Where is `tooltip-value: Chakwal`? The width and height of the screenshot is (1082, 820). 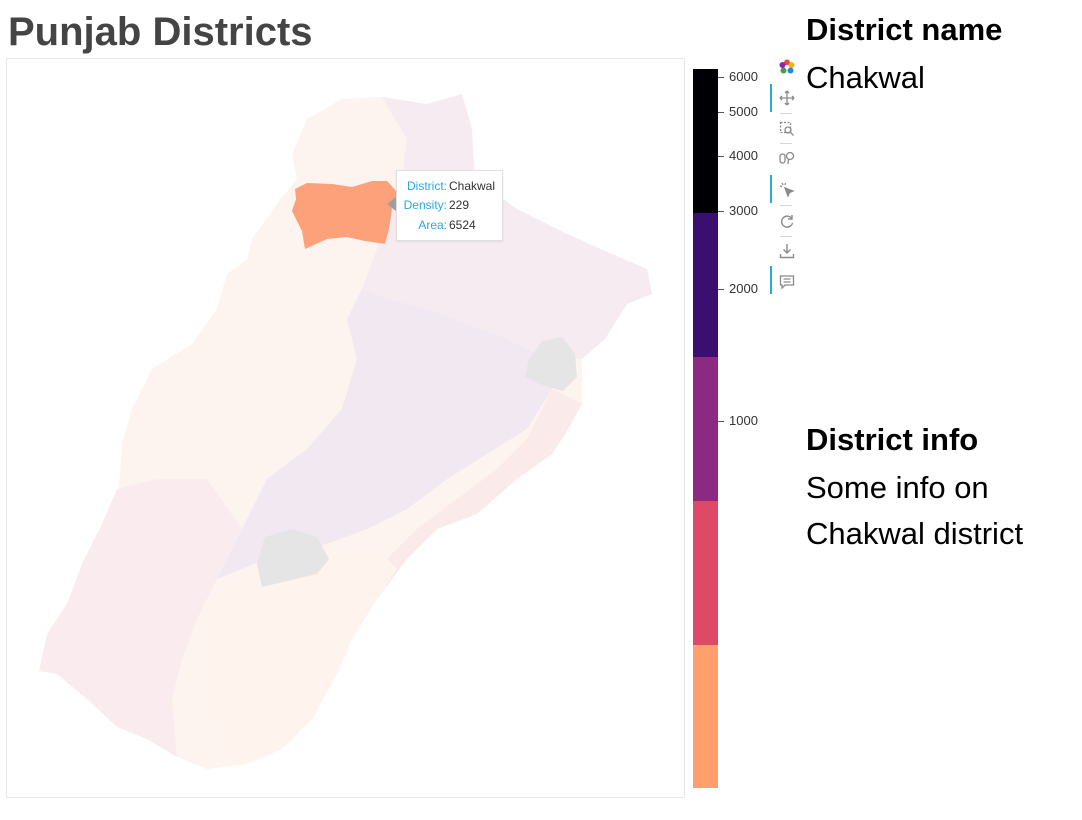
tooltip-value: Chakwal is located at coordinates (472, 186).